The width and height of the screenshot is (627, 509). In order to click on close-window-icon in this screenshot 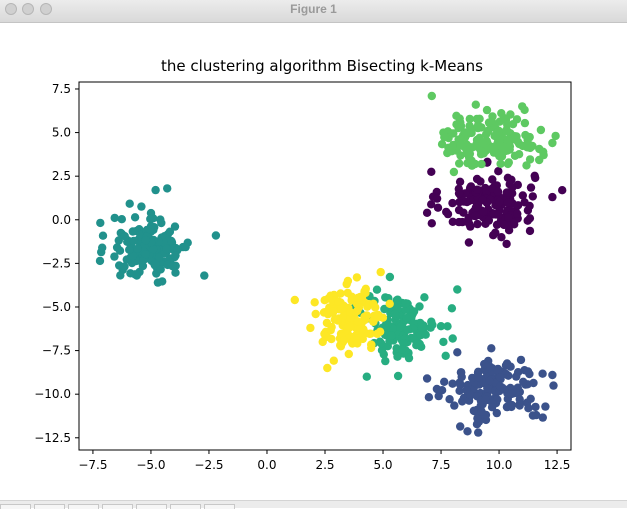, I will do `click(11, 9)`.